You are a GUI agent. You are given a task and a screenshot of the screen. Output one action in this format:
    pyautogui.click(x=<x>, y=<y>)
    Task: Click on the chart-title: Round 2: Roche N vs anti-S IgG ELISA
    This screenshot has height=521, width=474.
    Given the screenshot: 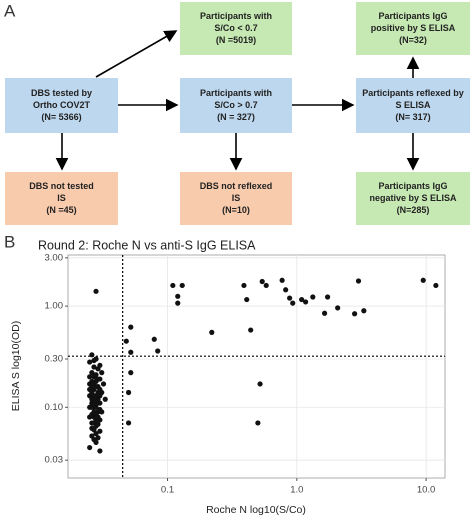 What is the action you would take?
    pyautogui.click(x=147, y=245)
    